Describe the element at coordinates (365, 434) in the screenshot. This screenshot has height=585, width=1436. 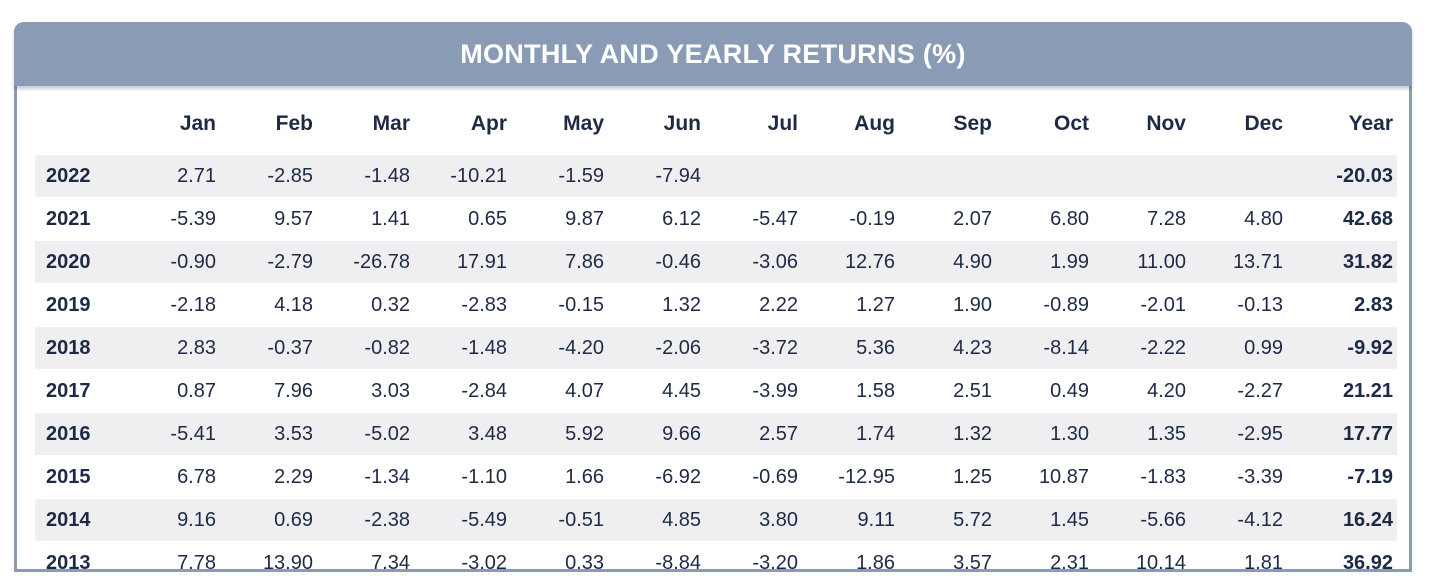
I see `monthly-return-cell: -5.02` at that location.